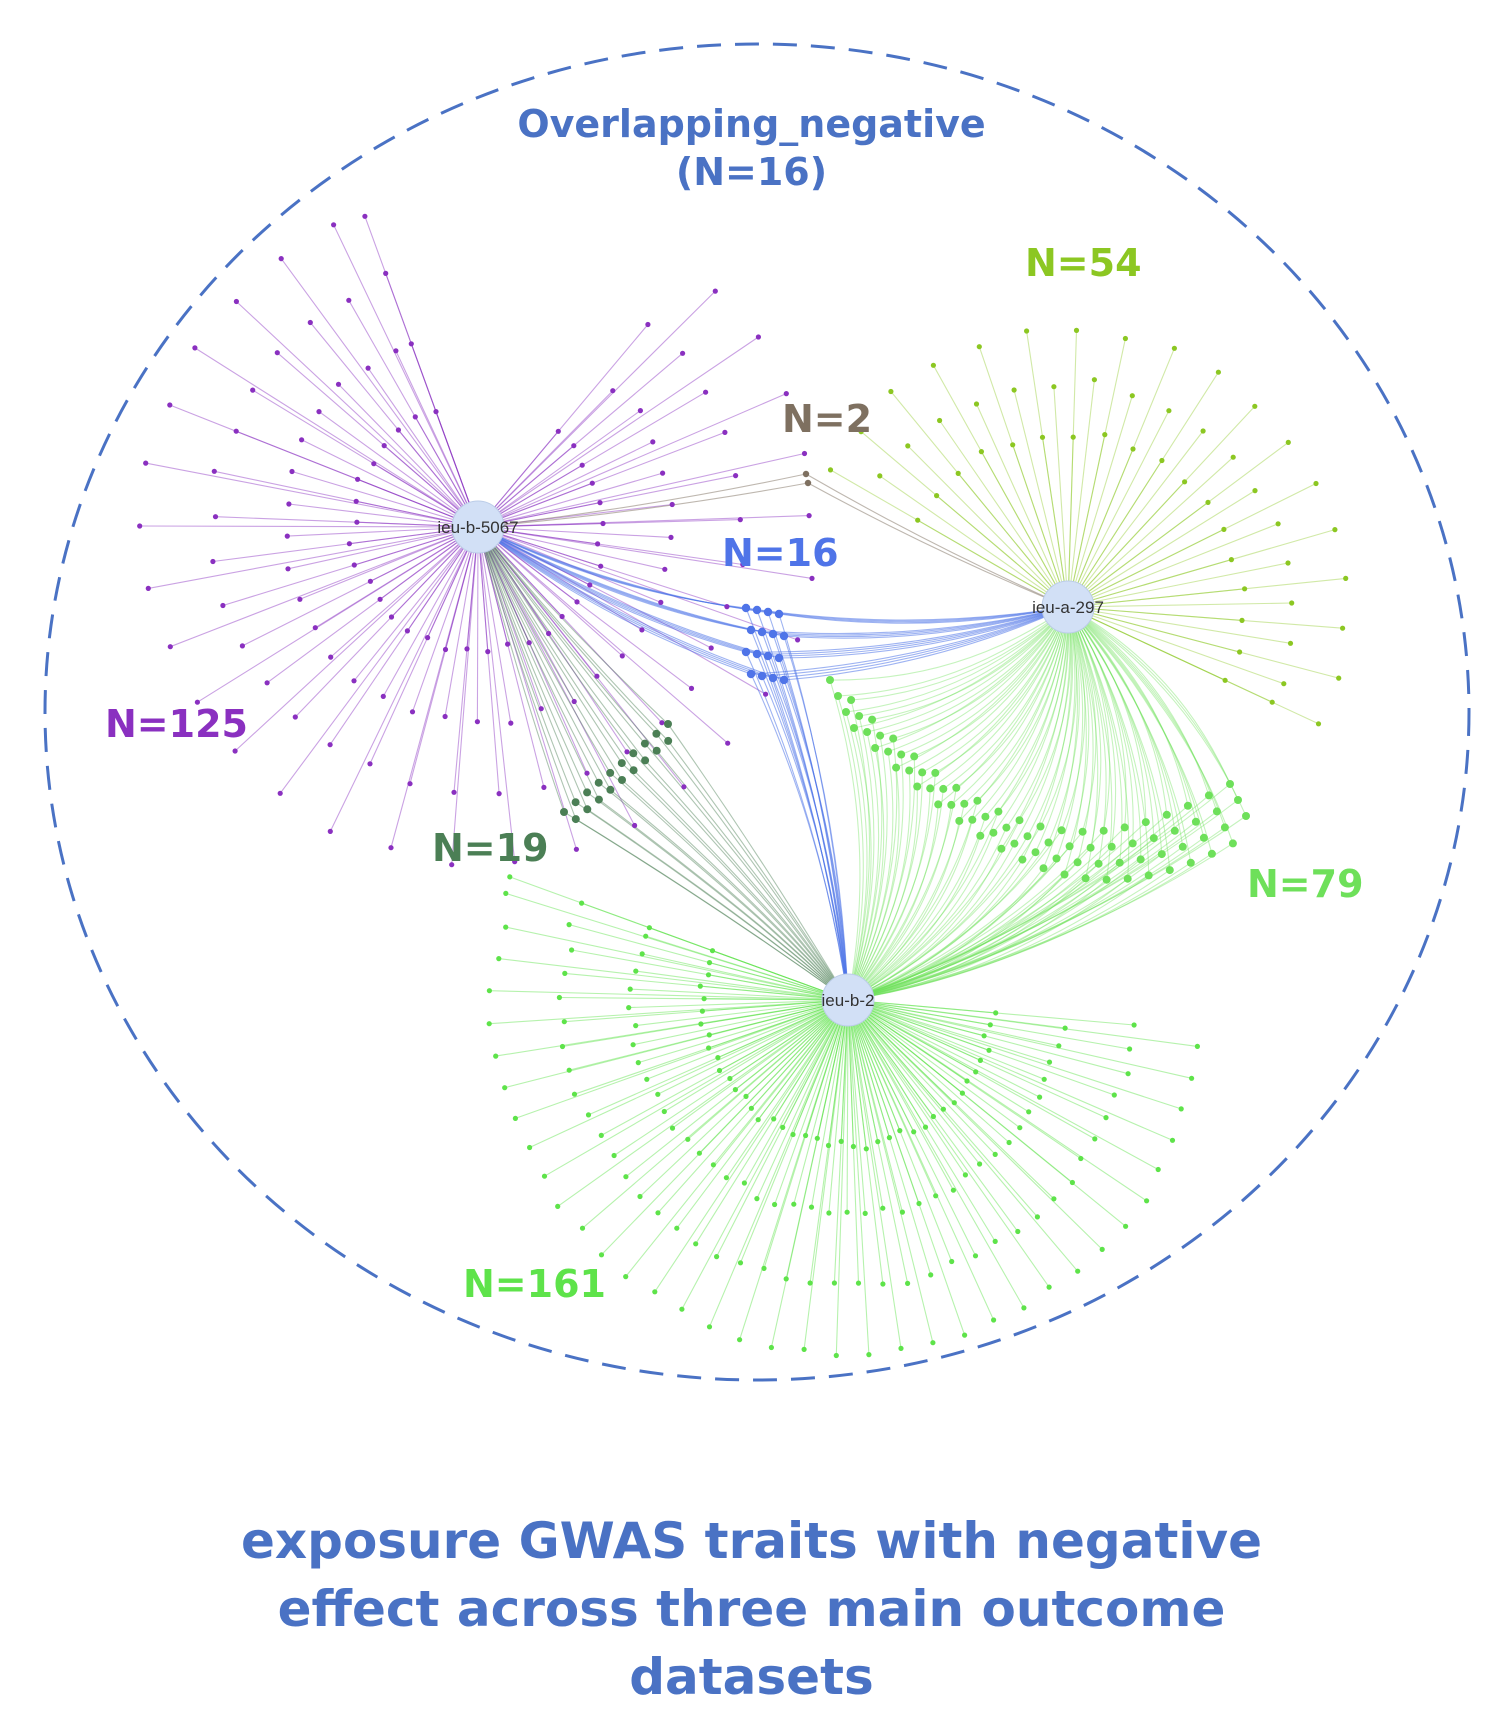 This screenshot has height=1733, width=1503. What do you see at coordinates (827, 419) in the screenshot?
I see `count-label-b5067-a297: N=2` at bounding box center [827, 419].